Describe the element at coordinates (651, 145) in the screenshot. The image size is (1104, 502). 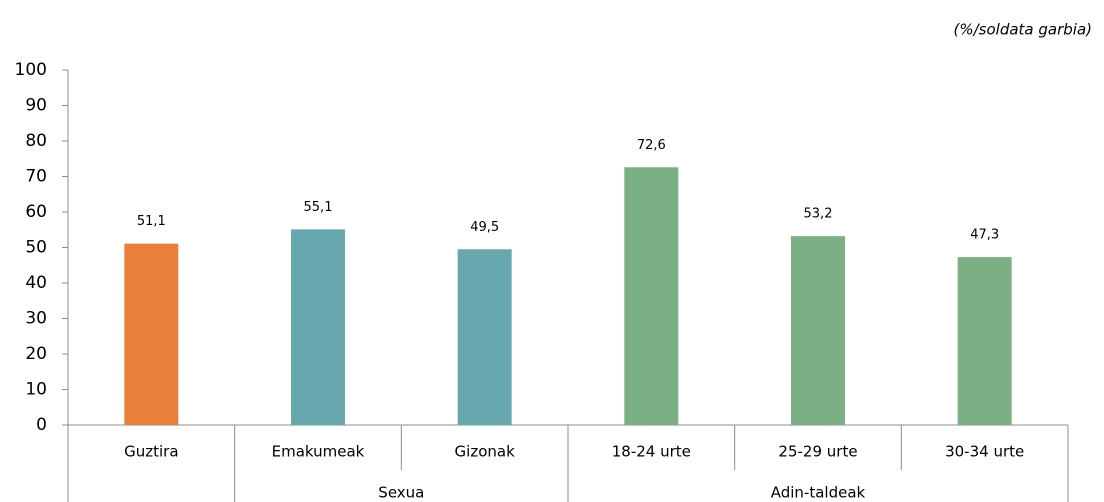
I see `value-label: 72,6` at that location.